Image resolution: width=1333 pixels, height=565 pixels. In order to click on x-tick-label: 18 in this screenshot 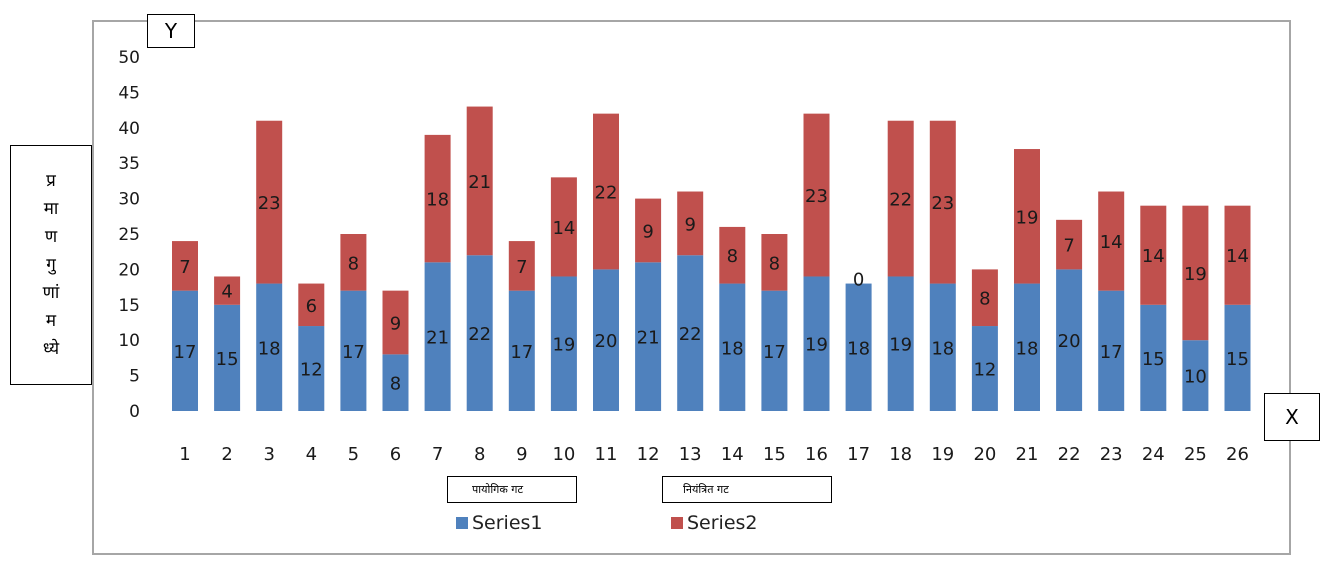, I will do `click(900, 454)`.